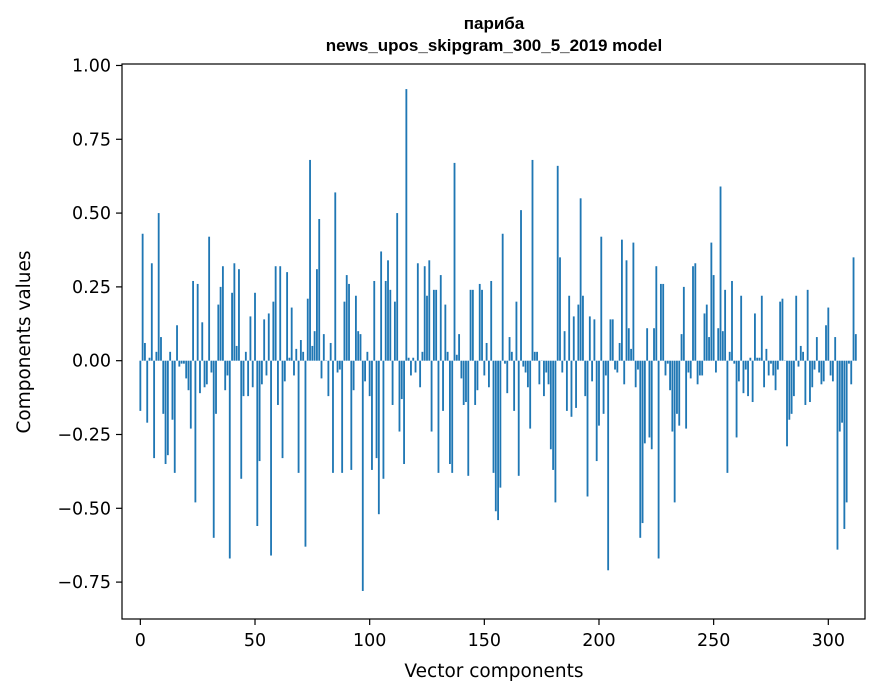  I want to click on y-tick-label: 1.00, so click(91, 66).